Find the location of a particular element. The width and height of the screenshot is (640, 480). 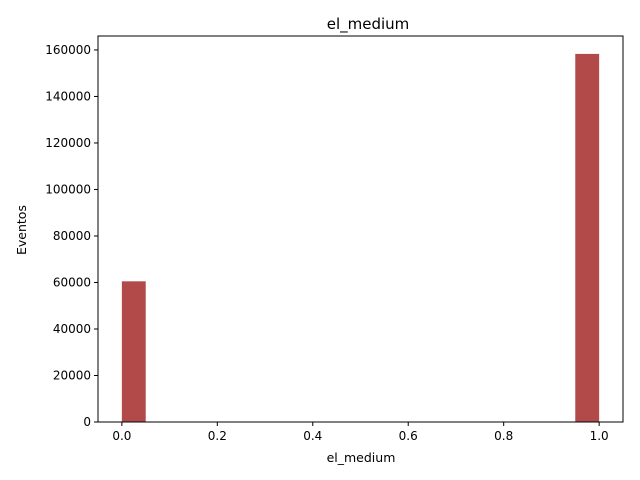

x-tick-label: 0.4 is located at coordinates (312, 436).